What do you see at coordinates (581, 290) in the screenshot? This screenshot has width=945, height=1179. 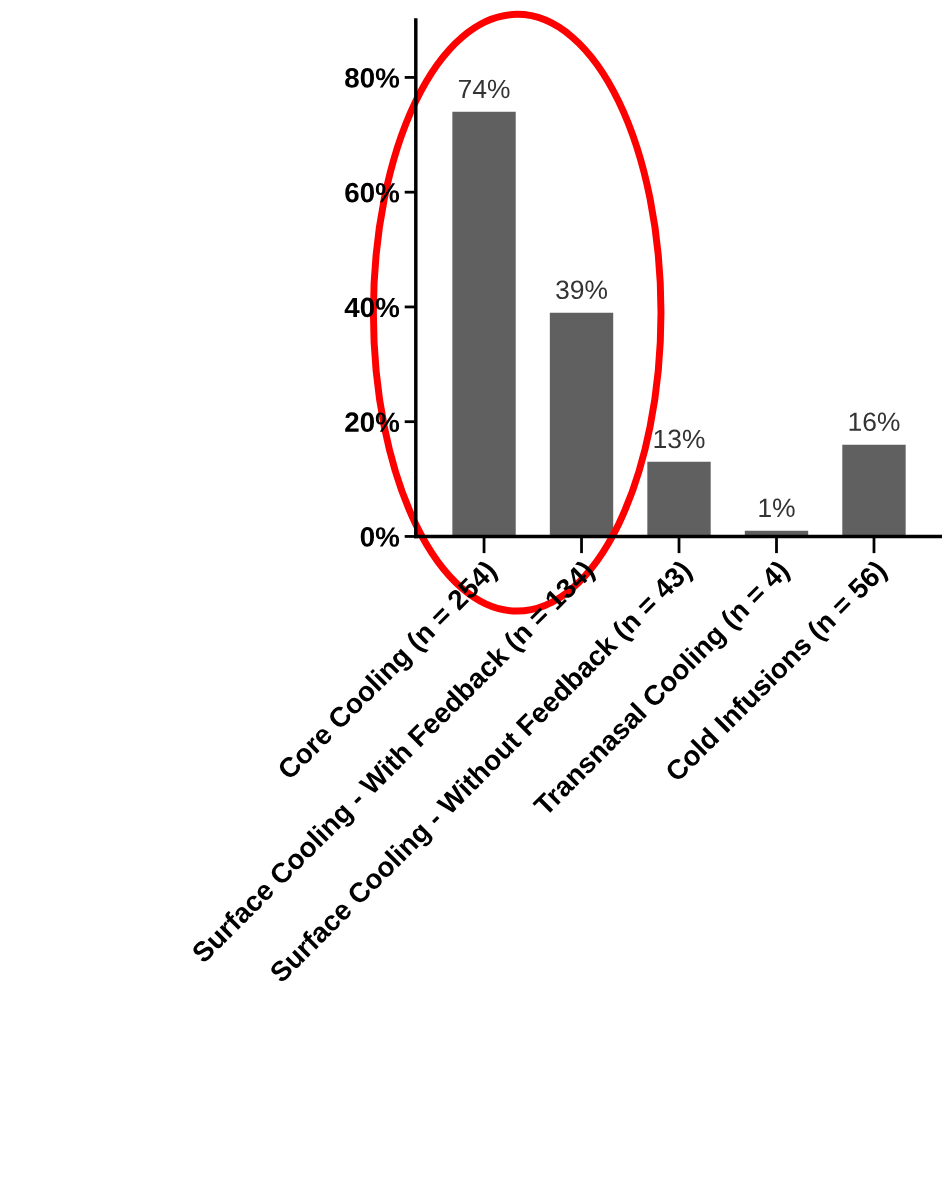 I see `data-label: 39%` at bounding box center [581, 290].